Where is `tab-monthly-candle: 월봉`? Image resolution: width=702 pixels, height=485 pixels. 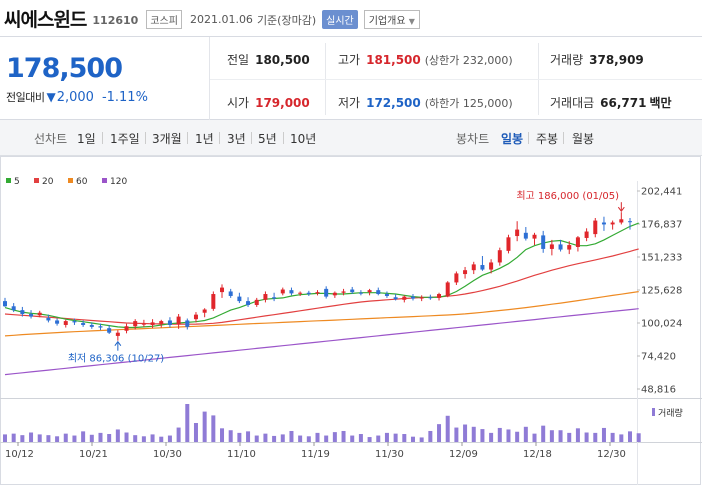 tab-monthly-candle: 월봉 is located at coordinates (583, 139).